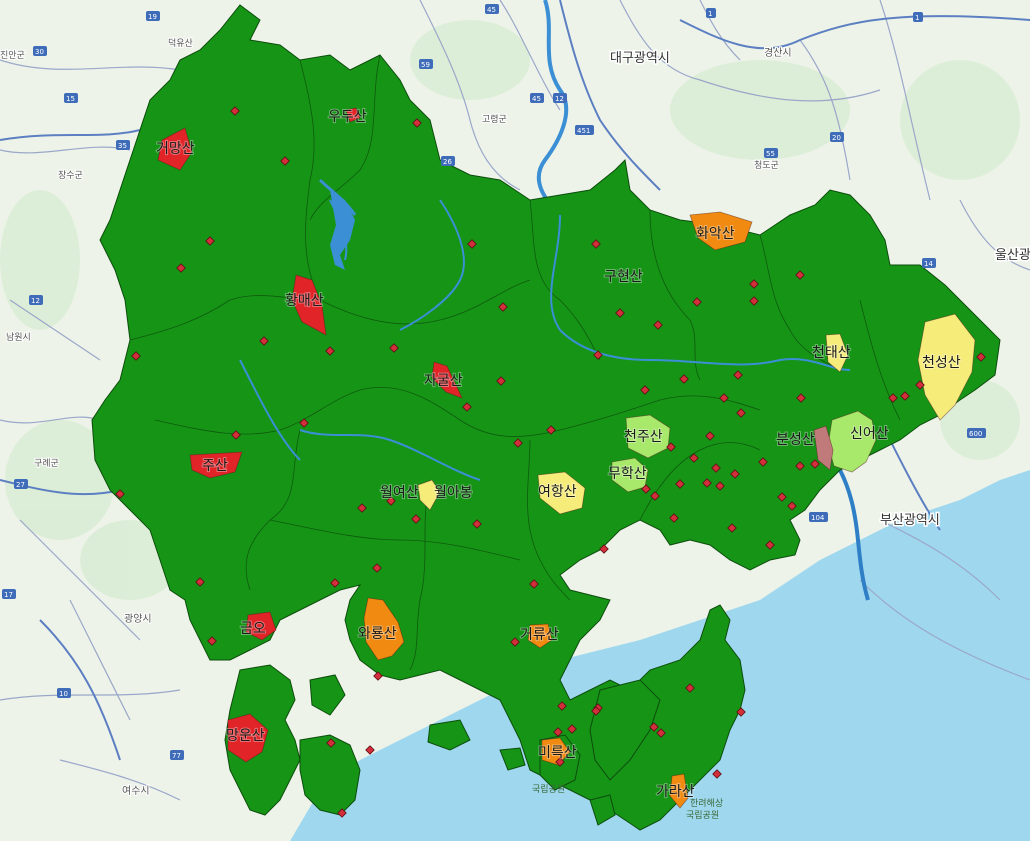 The image size is (1030, 841). Describe the element at coordinates (216, 465) in the screenshot. I see `peak-area-jusan` at that location.